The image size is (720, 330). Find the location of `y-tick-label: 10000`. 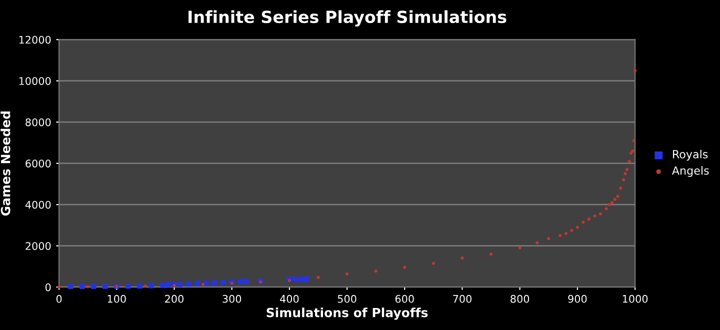

y-tick-label: 10000 is located at coordinates (35, 81).